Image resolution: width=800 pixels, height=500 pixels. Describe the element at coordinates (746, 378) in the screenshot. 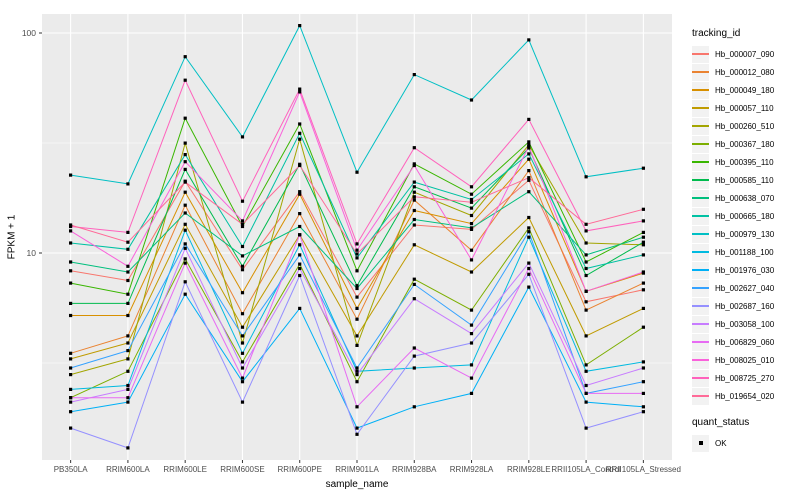

I see `legend-item-Hb_008725_270: Hb_008725_270` at that location.